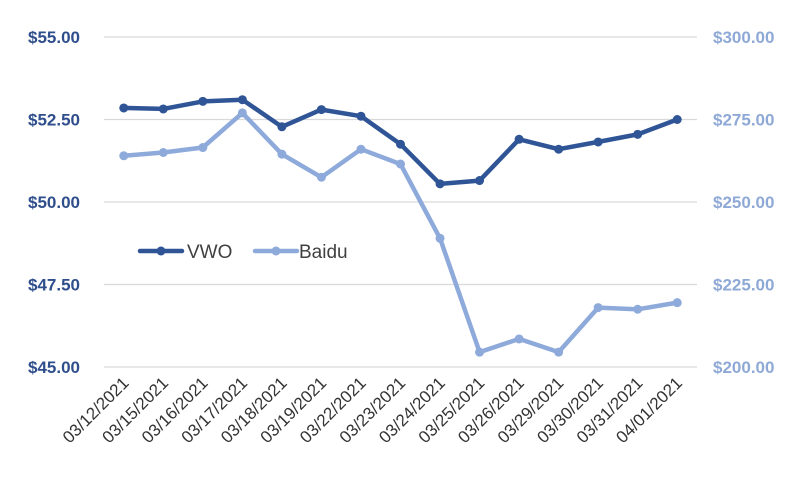  What do you see at coordinates (743, 285) in the screenshot?
I see `right-axis-tick-label: $225.00` at bounding box center [743, 285].